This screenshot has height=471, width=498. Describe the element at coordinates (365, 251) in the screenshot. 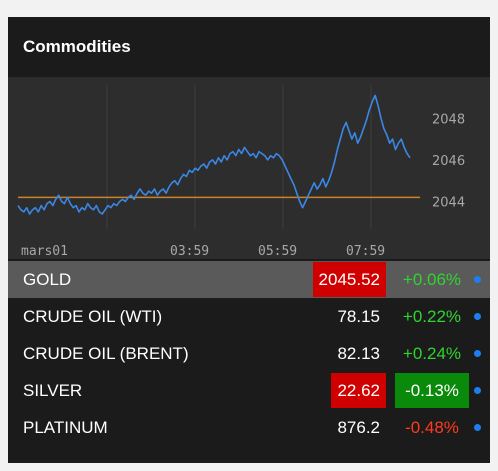

I see `x-tick-label-3: 07:59` at that location.